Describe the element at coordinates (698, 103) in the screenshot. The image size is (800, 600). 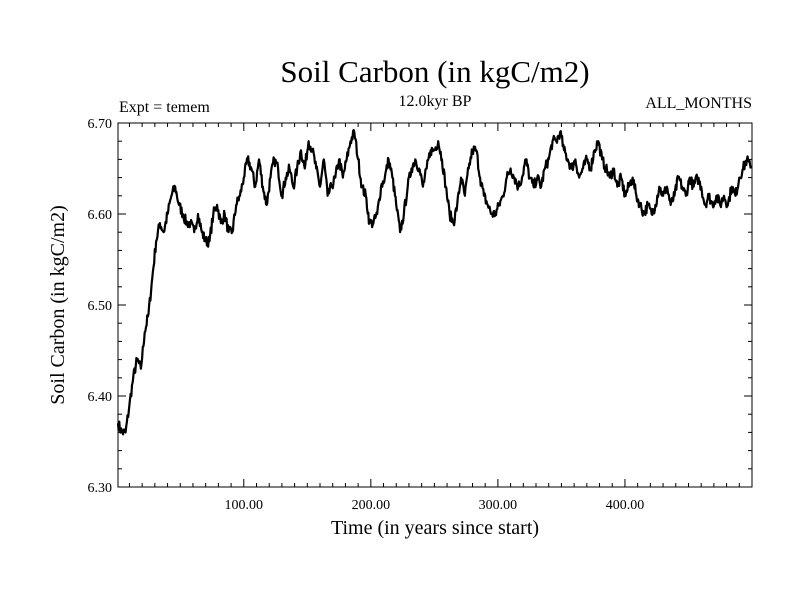
I see `months-label: ALL_MONTHS` at that location.